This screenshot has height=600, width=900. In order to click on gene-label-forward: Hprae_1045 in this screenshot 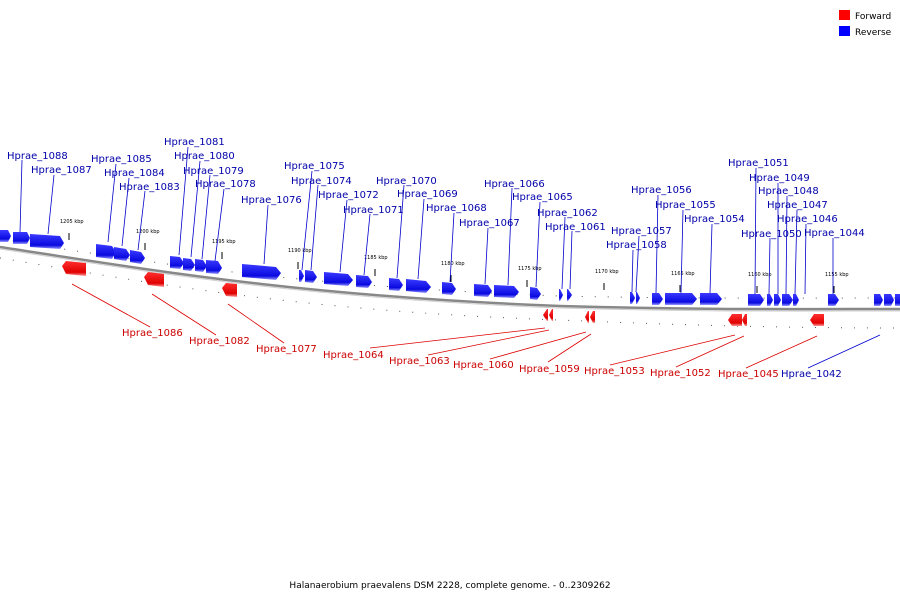, I will do `click(748, 374)`.